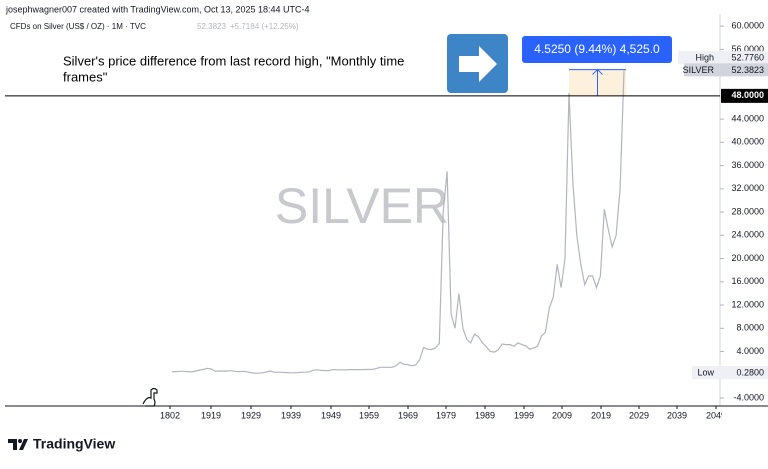  What do you see at coordinates (85, 76) in the screenshot?
I see `annotation-text-line2: frames"` at bounding box center [85, 76].